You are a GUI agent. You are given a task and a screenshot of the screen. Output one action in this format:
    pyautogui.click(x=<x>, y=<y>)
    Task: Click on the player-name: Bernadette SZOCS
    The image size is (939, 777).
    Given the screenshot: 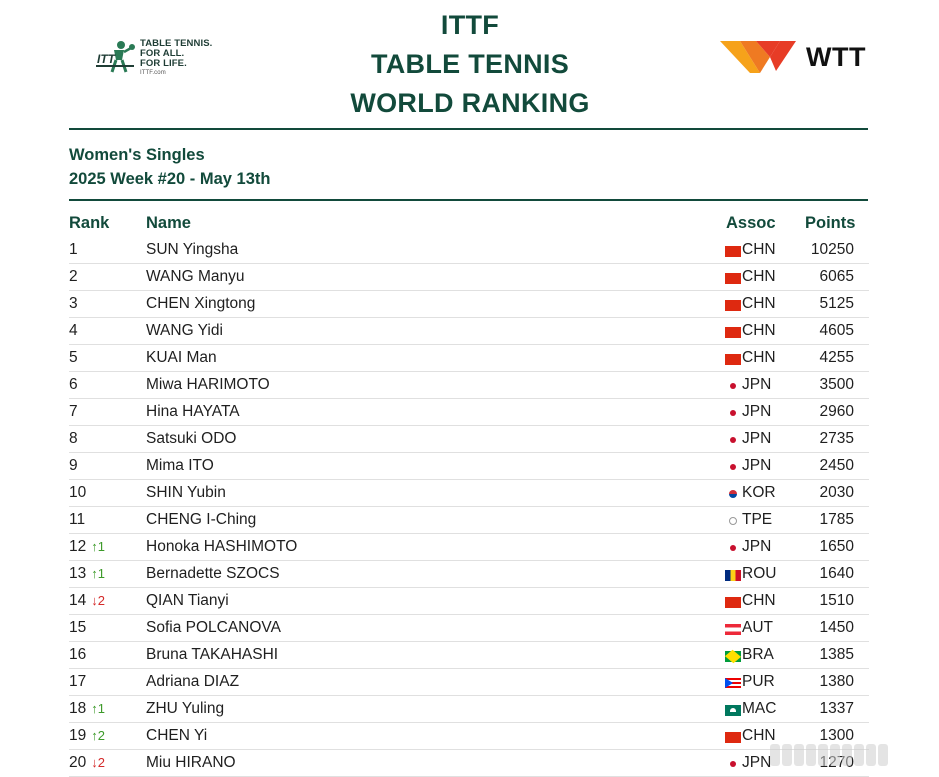 What is the action you would take?
    pyautogui.click(x=213, y=573)
    